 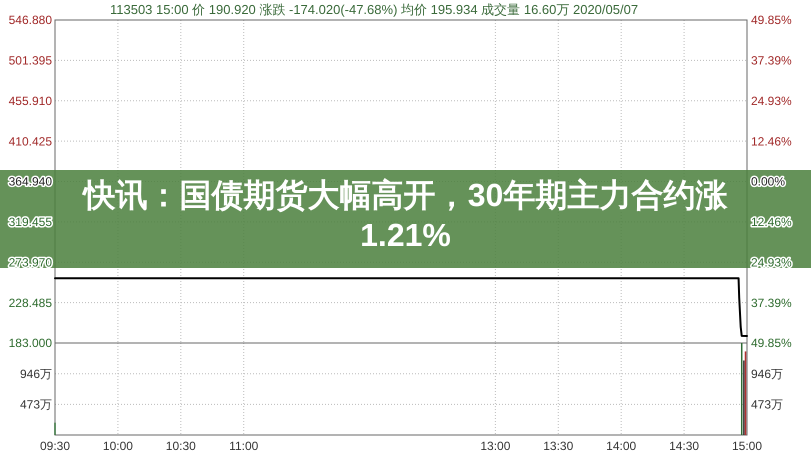 I want to click on y-tick-label: 319.455, so click(x=30, y=222).